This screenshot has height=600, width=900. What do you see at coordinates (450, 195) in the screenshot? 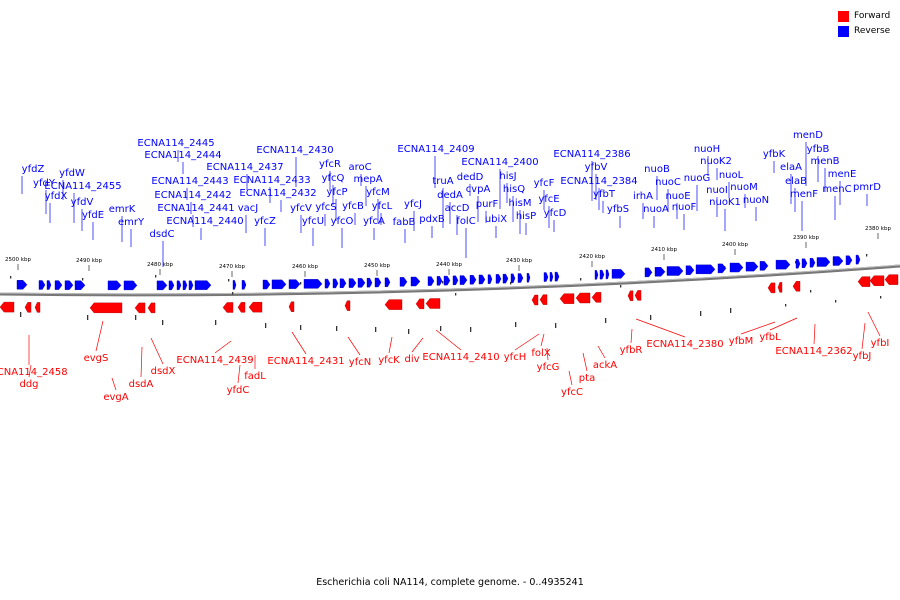
I see `reverse-gene-label: dedA` at bounding box center [450, 195].